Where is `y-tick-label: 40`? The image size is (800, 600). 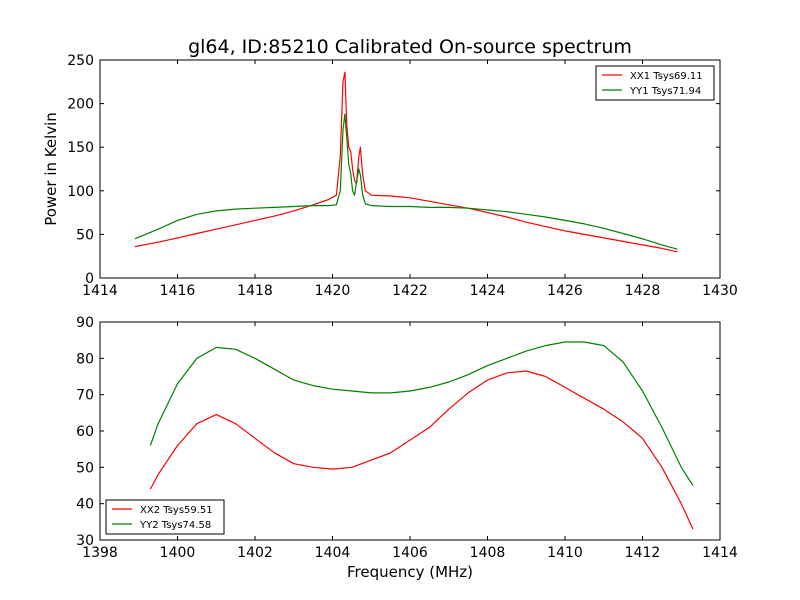 y-tick-label: 40 is located at coordinates (85, 505).